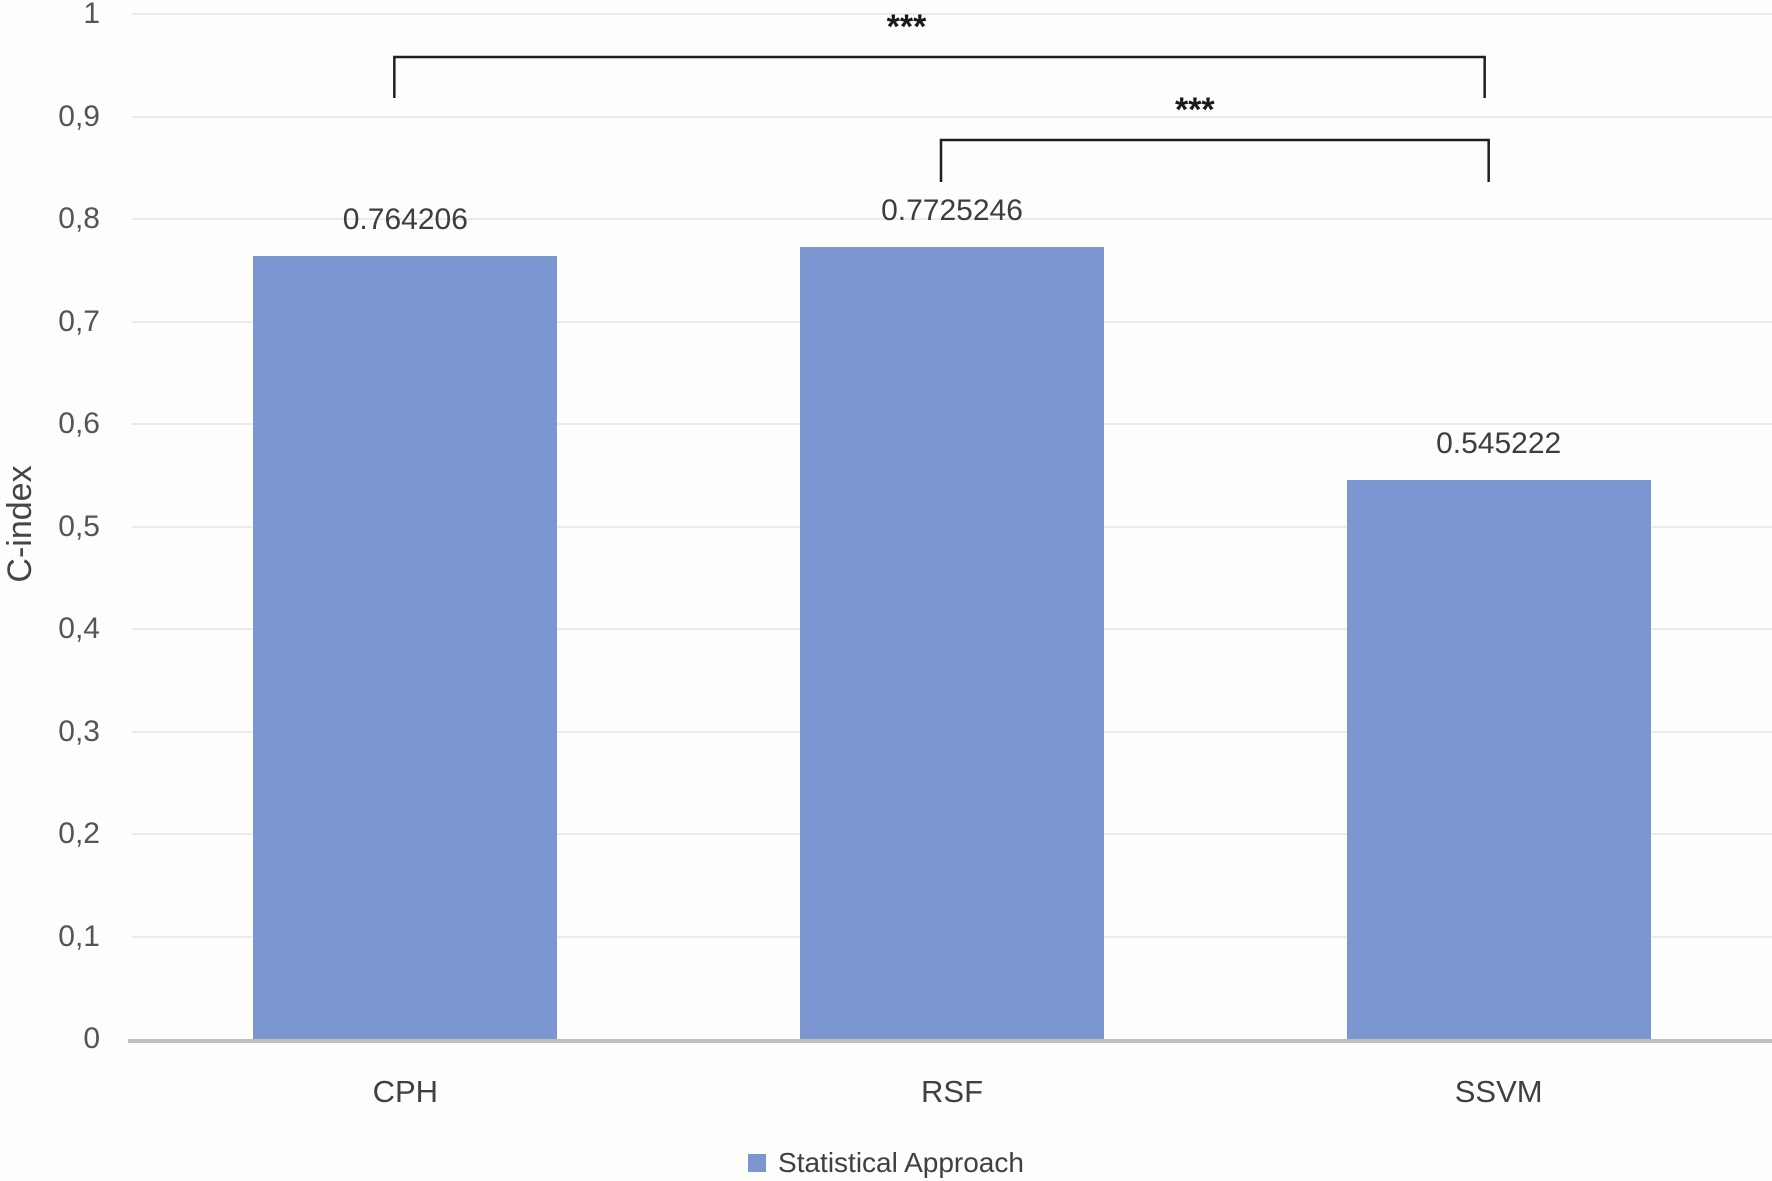  I want to click on x-axis-line, so click(950, 1041).